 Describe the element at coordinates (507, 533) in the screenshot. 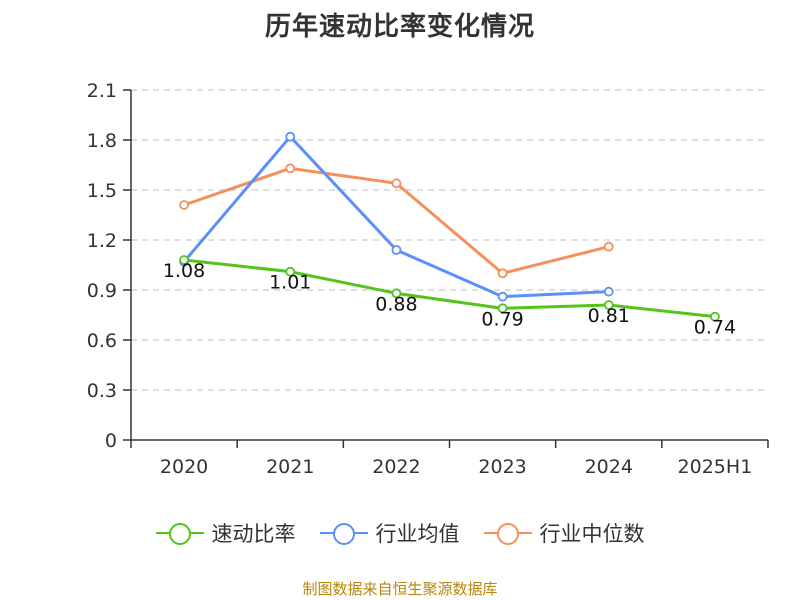

I see `legend-swatch-industry-median` at that location.